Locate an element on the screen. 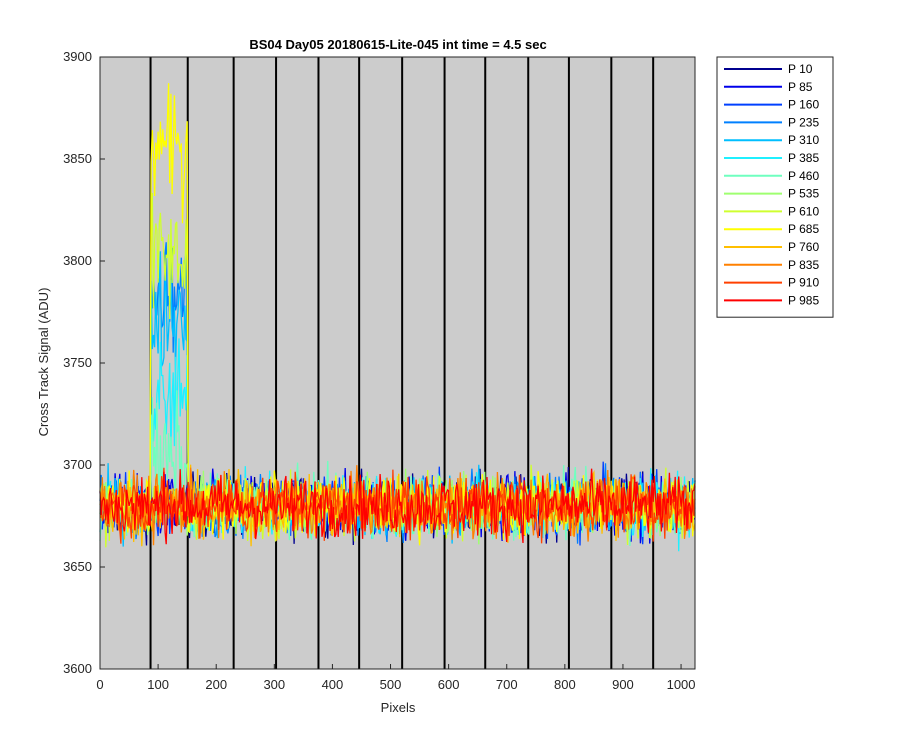 The width and height of the screenshot is (900, 750). legend-label: P 535 is located at coordinates (803, 194).